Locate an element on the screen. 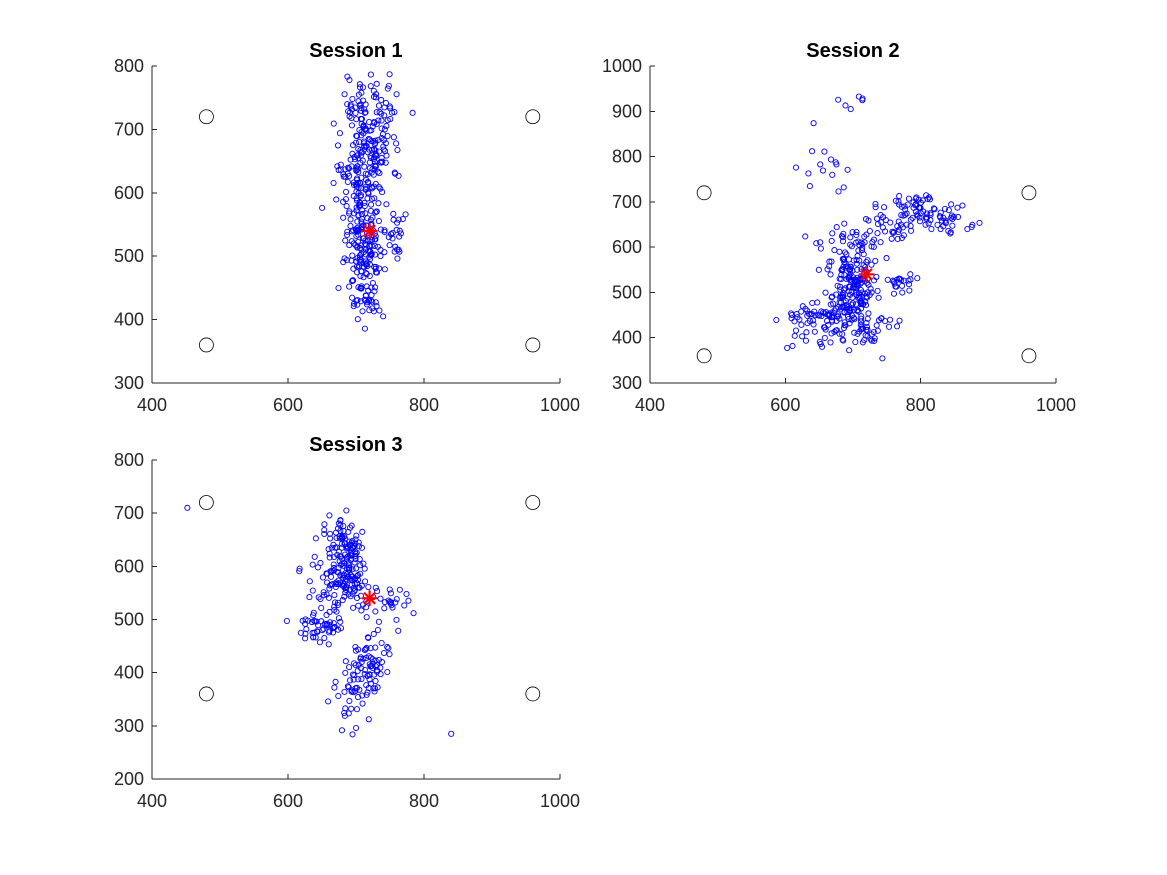  y-tick-label: 800 is located at coordinates (129, 66).